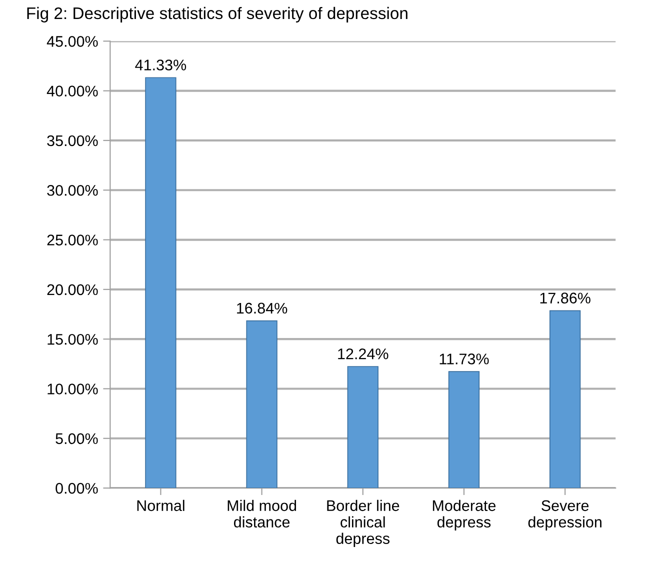  I want to click on y-tick-label: 0.00%, so click(77, 488).